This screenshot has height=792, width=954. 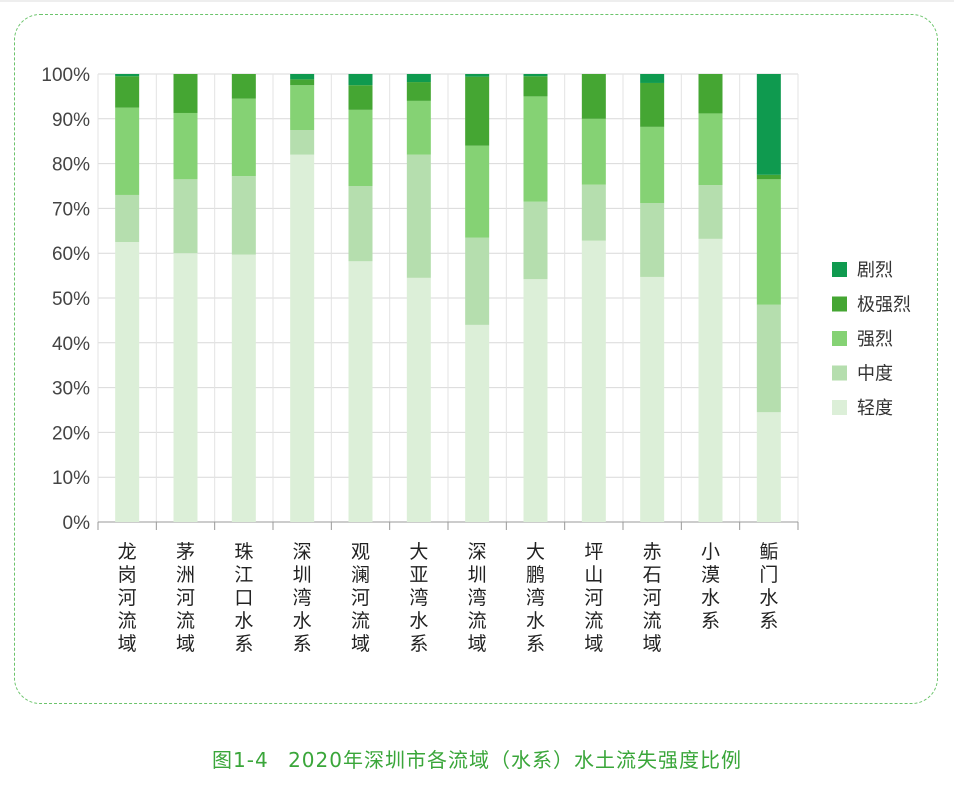 What do you see at coordinates (71, 120) in the screenshot?
I see `y-tick-label: 90%` at bounding box center [71, 120].